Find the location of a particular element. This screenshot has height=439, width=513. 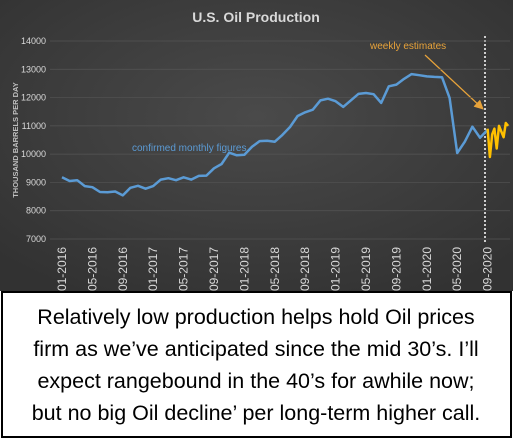

y-axis-label: THOUSAND BARRELS PER DAY is located at coordinates (15, 140).